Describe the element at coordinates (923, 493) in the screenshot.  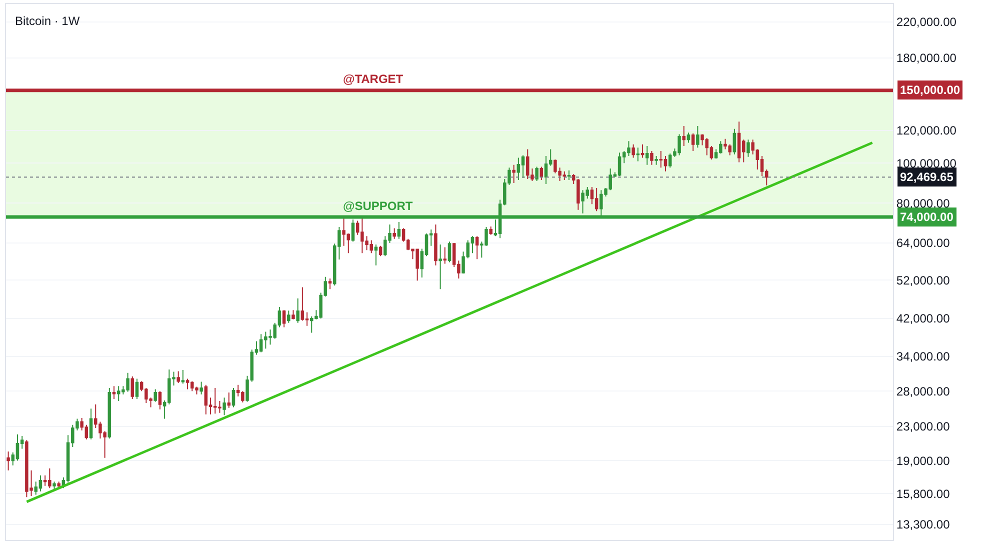
I see `y-tick-label: 15,800.00` at that location.